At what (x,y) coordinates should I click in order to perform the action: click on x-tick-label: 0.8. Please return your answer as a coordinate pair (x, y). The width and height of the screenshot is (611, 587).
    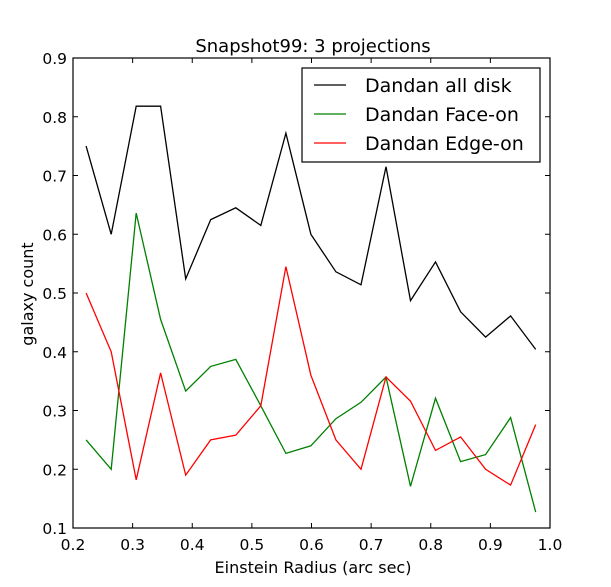
    Looking at the image, I should click on (430, 545).